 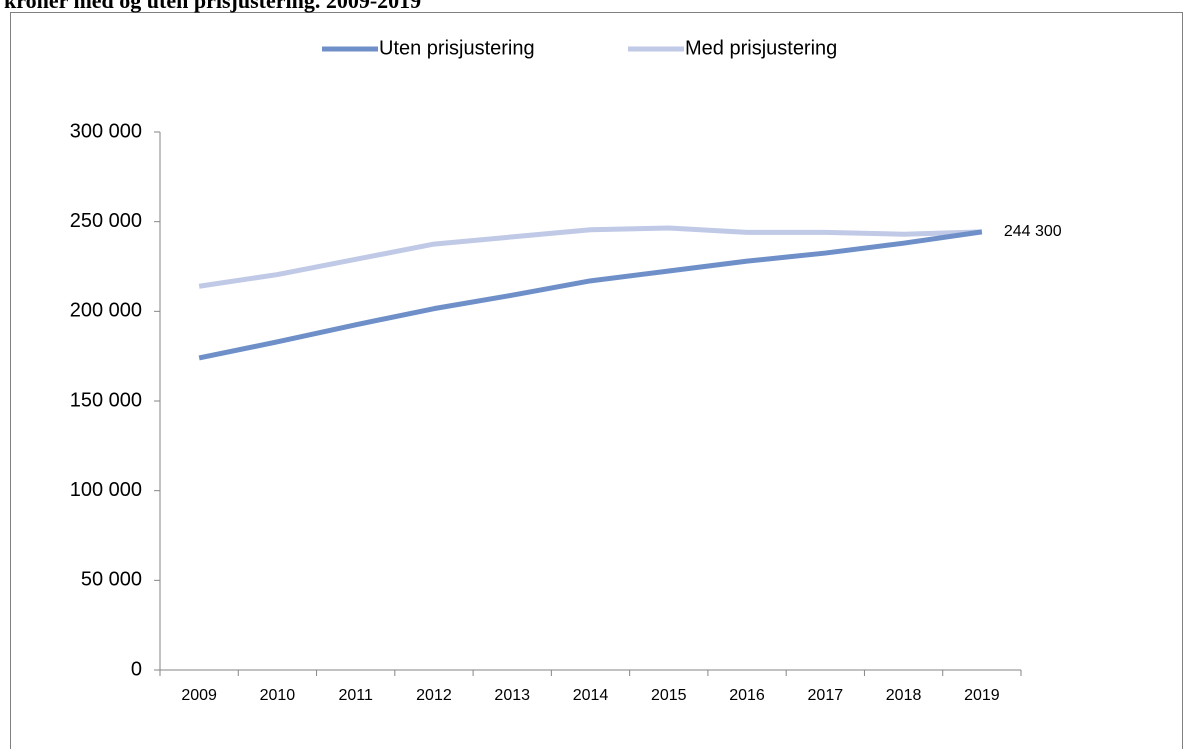 I want to click on y-tick-label: 250 000, so click(x=106, y=221).